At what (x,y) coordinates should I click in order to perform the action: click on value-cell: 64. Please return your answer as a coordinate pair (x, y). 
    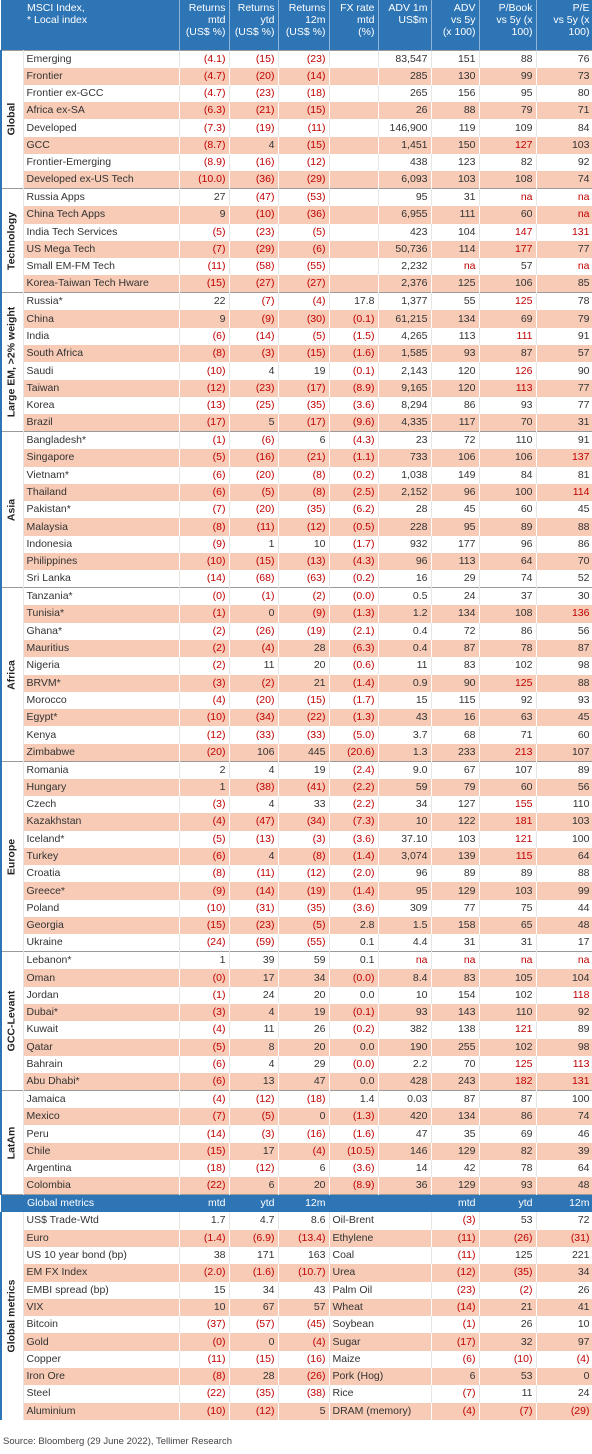
    Looking at the image, I should click on (564, 856).